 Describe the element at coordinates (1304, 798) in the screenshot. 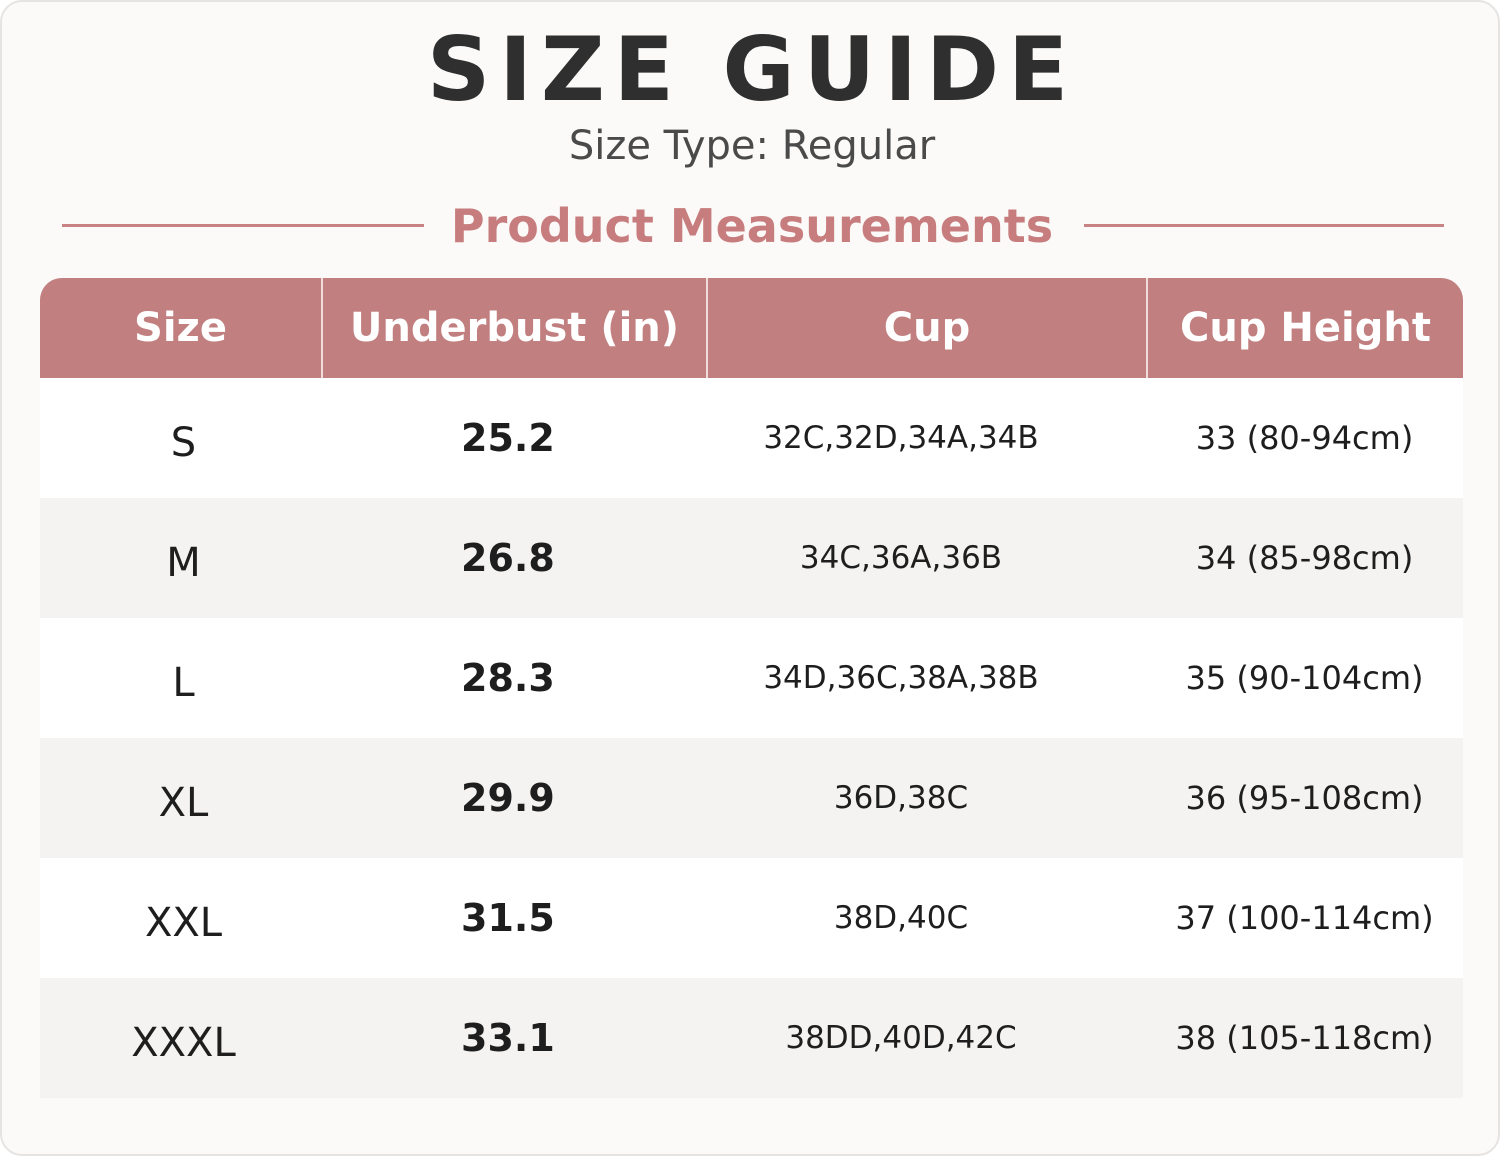

I see `cell-cup-height: 36 (95-108cm)` at that location.